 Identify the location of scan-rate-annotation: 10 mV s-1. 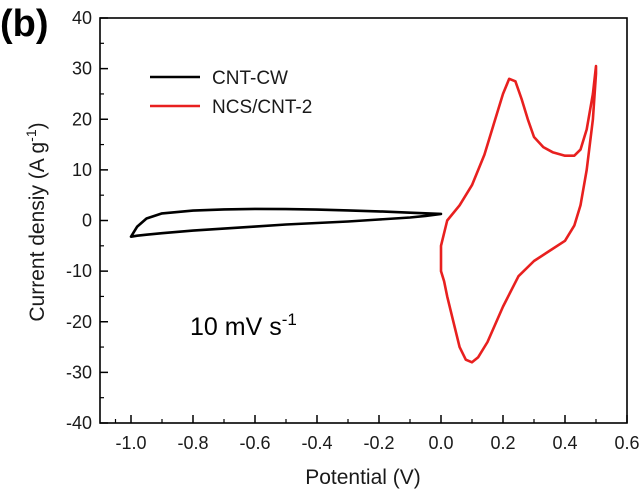
(243, 325).